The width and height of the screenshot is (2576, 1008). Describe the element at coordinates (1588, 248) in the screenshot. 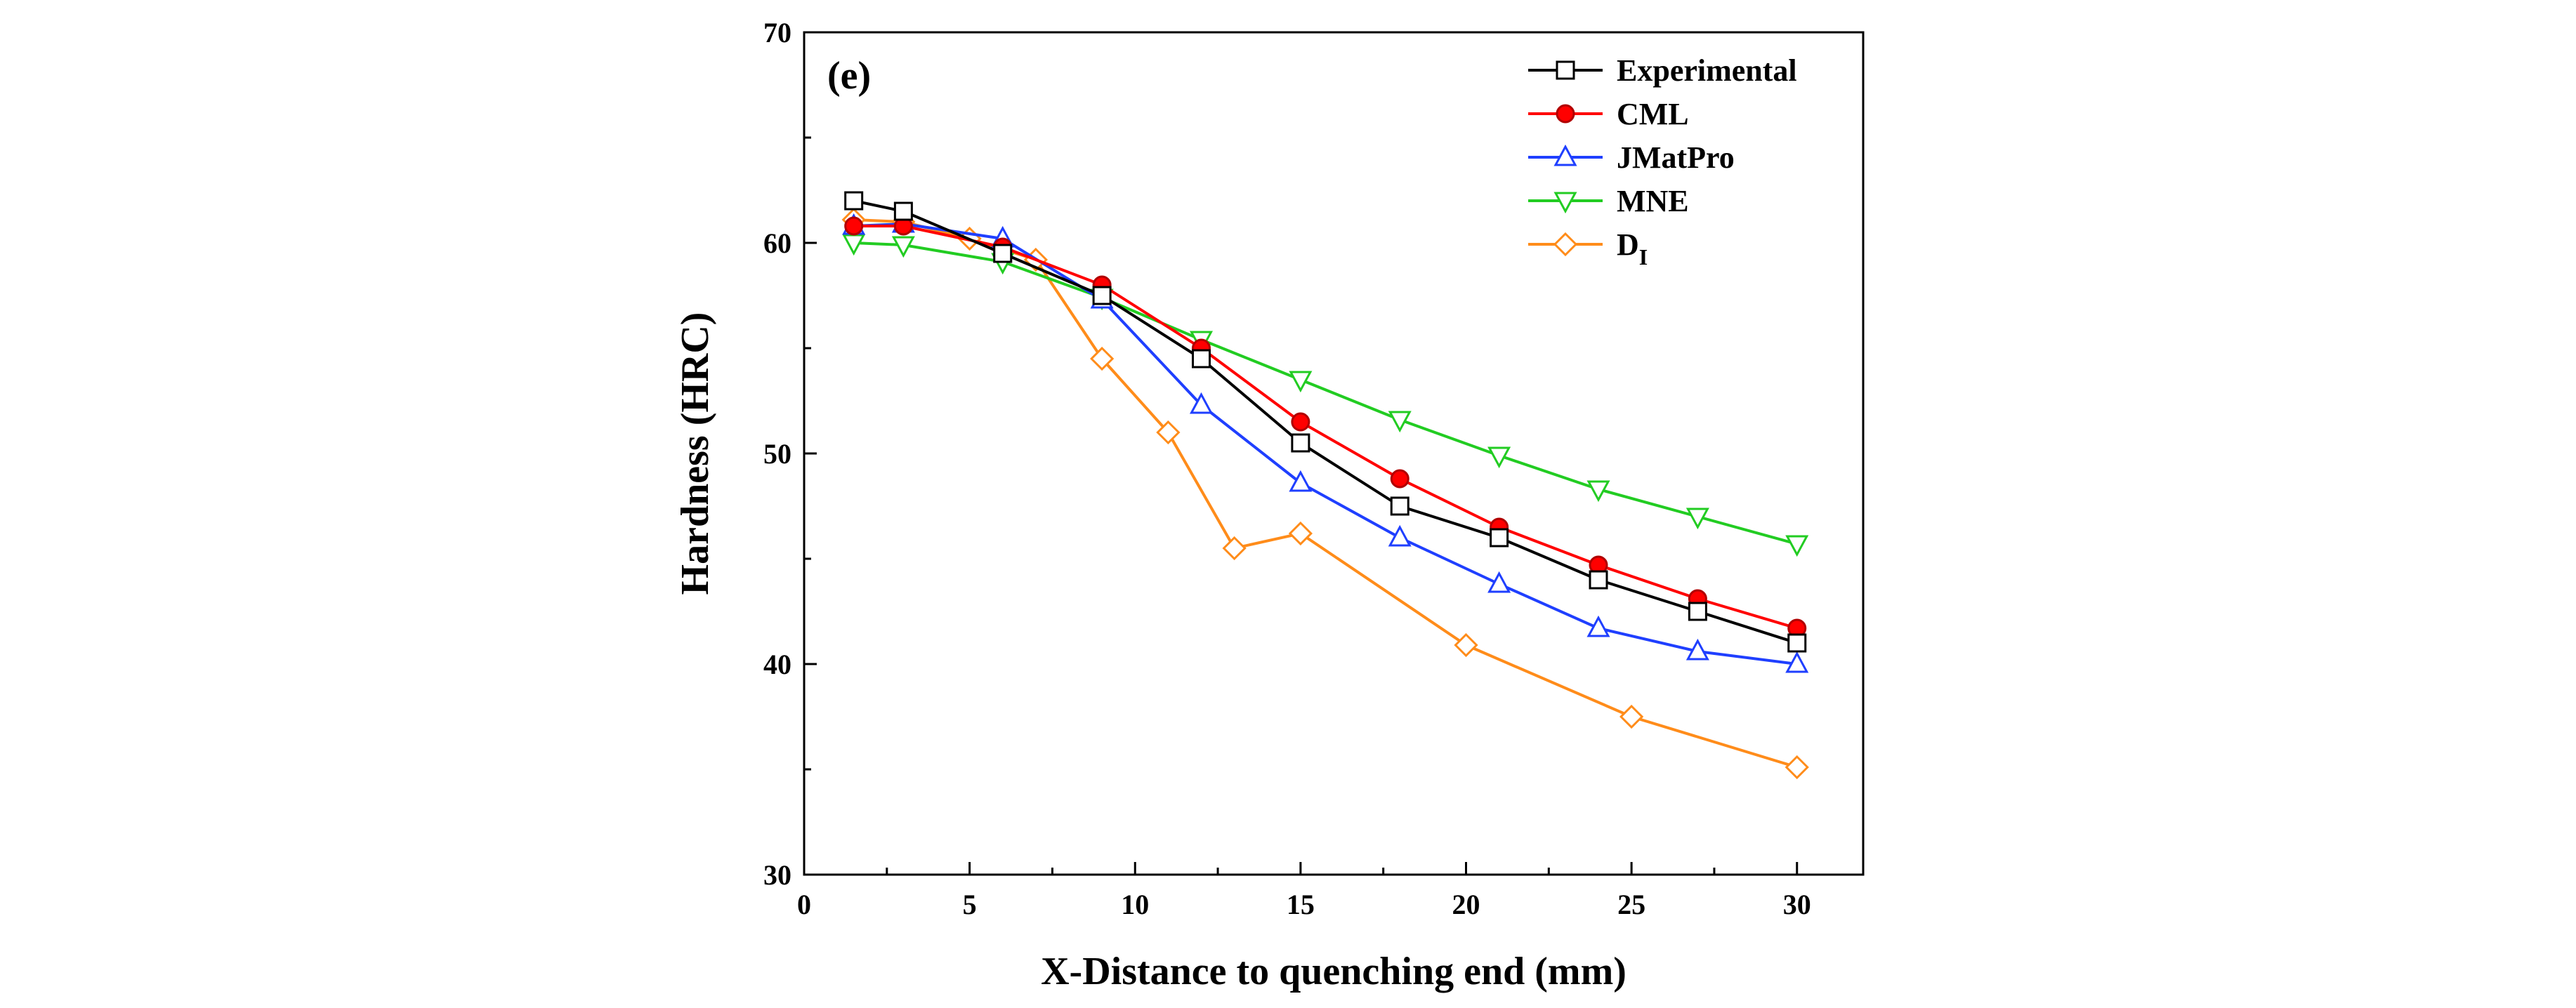

I see `legend-item-di: DI` at that location.